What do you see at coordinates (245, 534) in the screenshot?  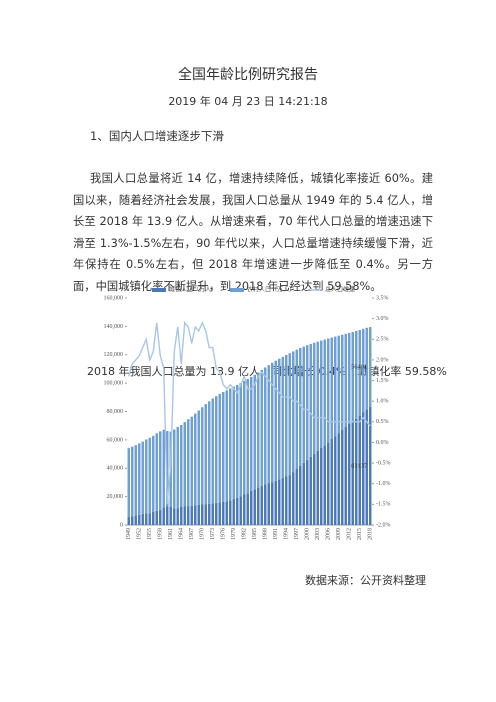 I see `x-tick-label: 1982` at bounding box center [245, 534].